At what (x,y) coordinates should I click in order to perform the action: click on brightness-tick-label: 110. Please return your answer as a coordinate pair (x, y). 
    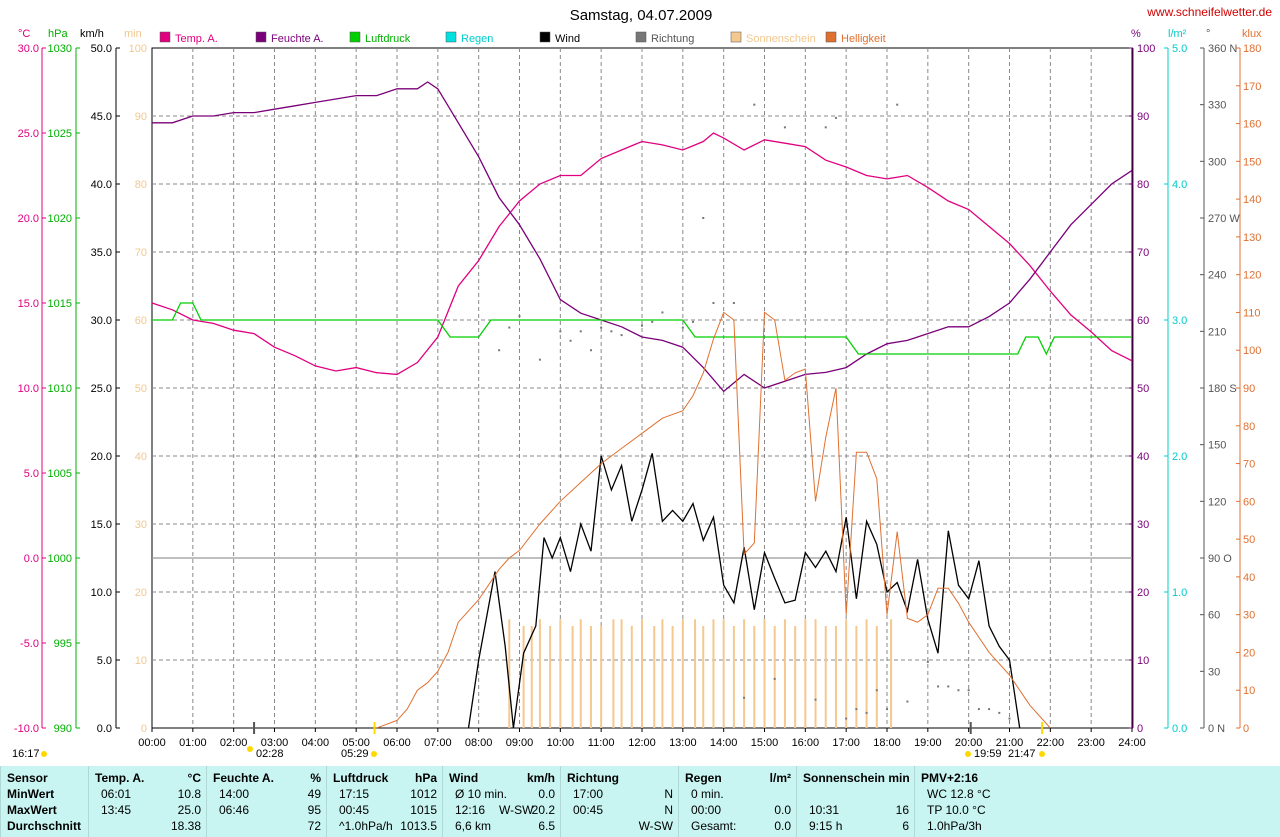
    Looking at the image, I should click on (1252, 313).